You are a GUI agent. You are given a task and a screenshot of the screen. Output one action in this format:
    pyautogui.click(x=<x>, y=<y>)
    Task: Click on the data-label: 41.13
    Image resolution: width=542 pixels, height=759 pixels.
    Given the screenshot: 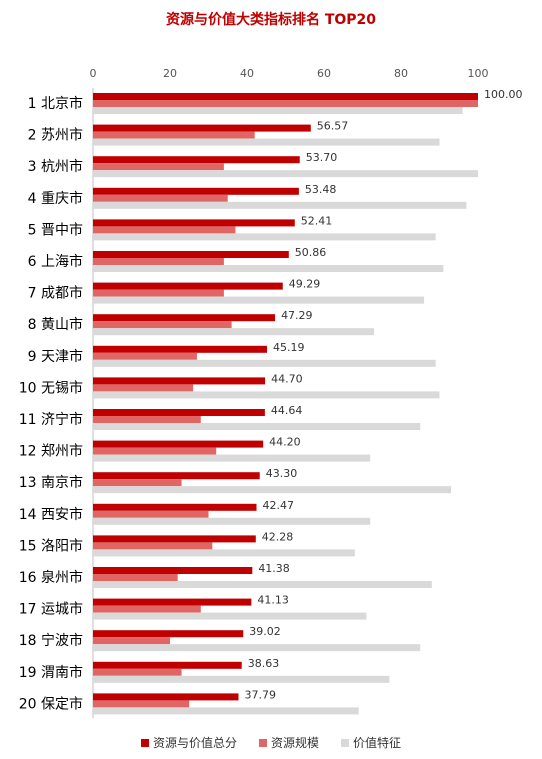 What is the action you would take?
    pyautogui.click(x=273, y=600)
    